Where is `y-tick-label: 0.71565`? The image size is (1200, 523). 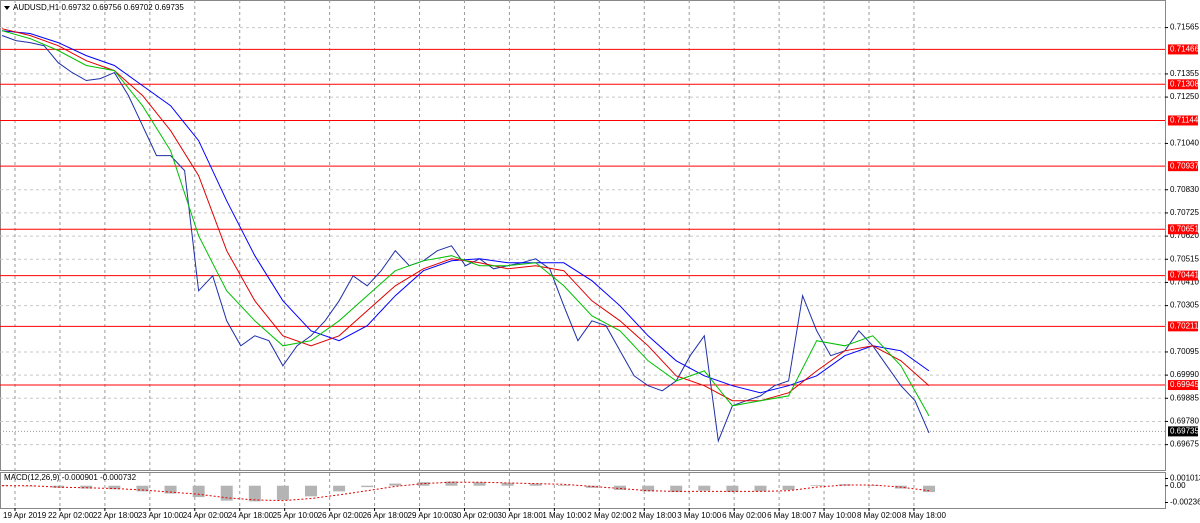 y-tick-label: 0.71565 is located at coordinates (1184, 27).